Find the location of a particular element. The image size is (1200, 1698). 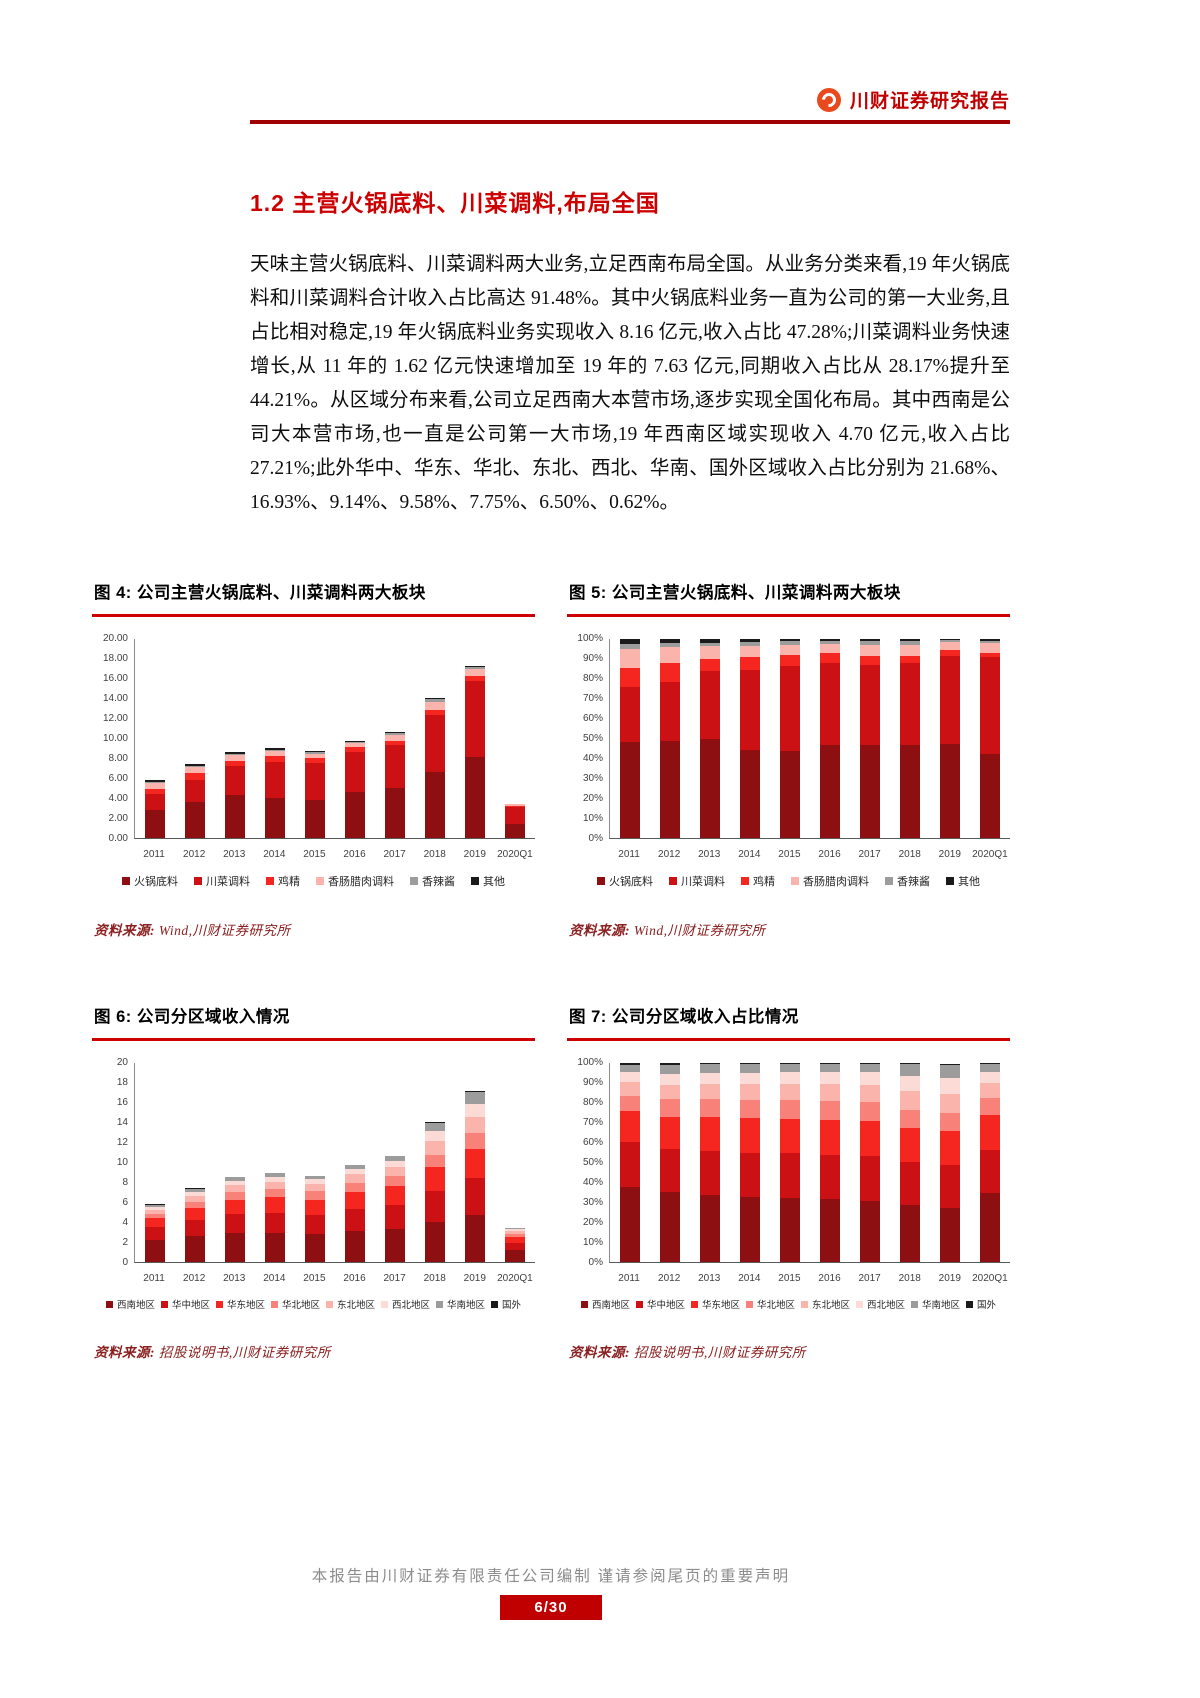

legend-label: 鸡精 is located at coordinates (289, 882).